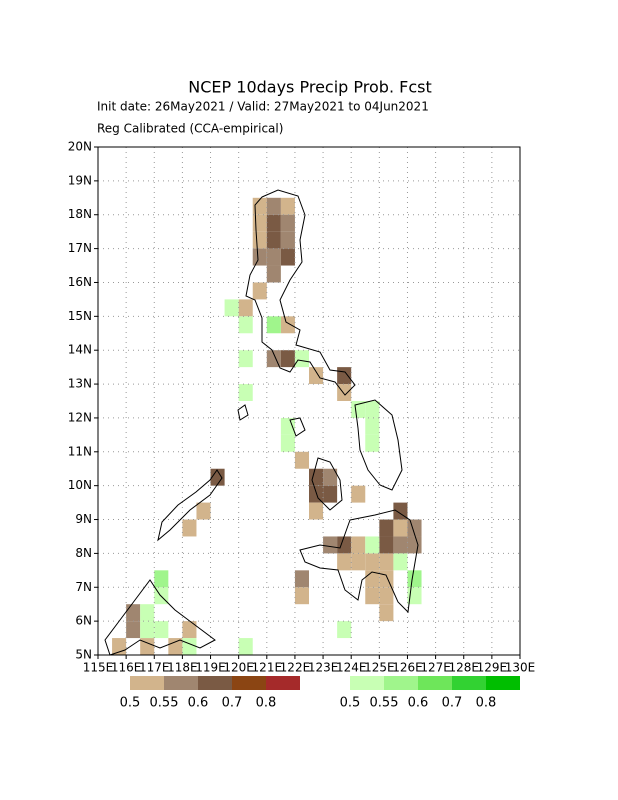 This screenshot has width=618, height=800. What do you see at coordinates (407, 668) in the screenshot?
I see `x-tick-label: 126E` at bounding box center [407, 668].